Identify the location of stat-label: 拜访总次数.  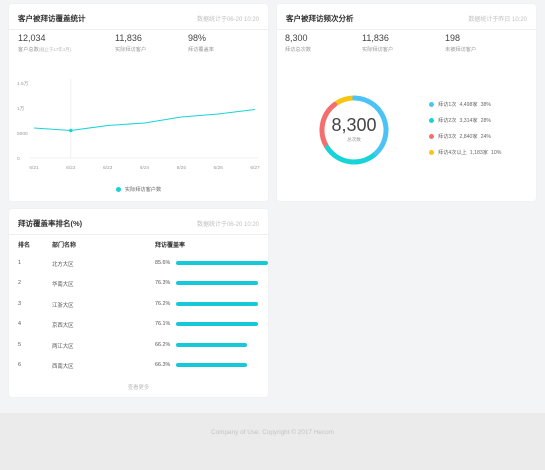
(298, 50).